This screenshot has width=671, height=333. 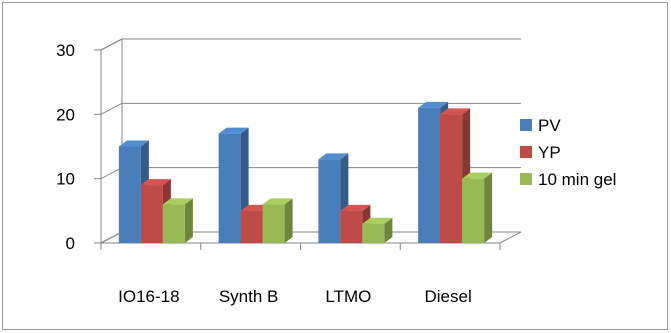 What do you see at coordinates (148, 296) in the screenshot?
I see `x-tick-label: IO16-18` at bounding box center [148, 296].